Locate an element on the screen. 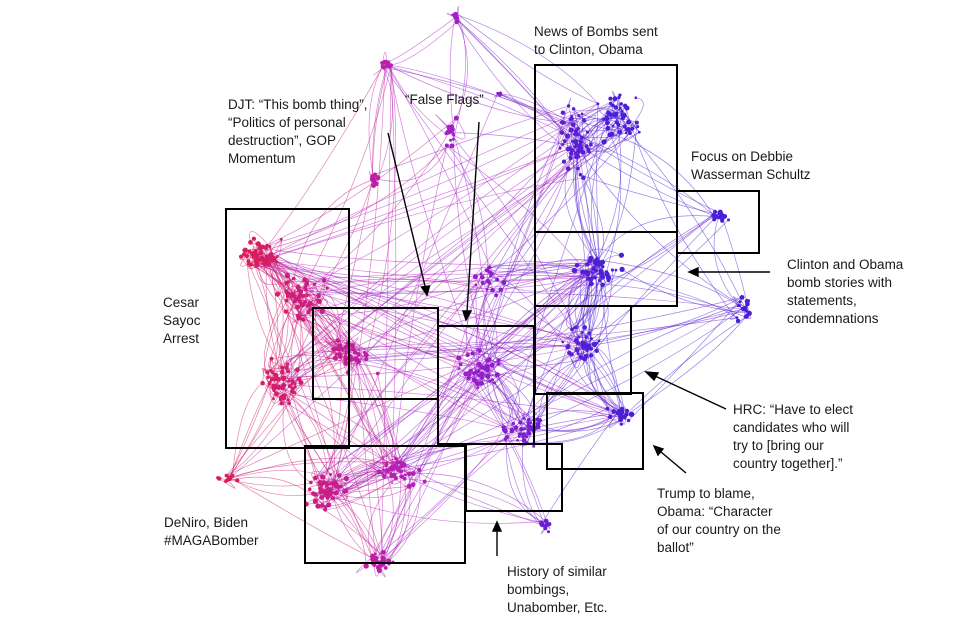 This screenshot has height=625, width=975. box-trump-blame is located at coordinates (595, 431).